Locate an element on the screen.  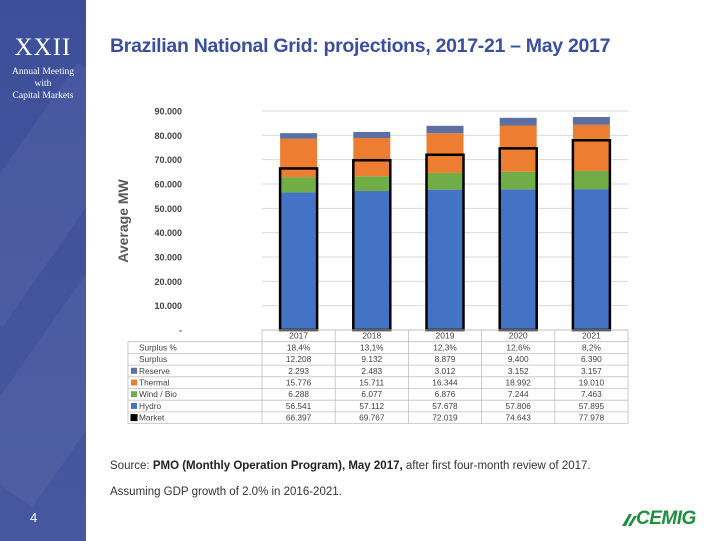
table-cell: 15.711 is located at coordinates (371, 383).